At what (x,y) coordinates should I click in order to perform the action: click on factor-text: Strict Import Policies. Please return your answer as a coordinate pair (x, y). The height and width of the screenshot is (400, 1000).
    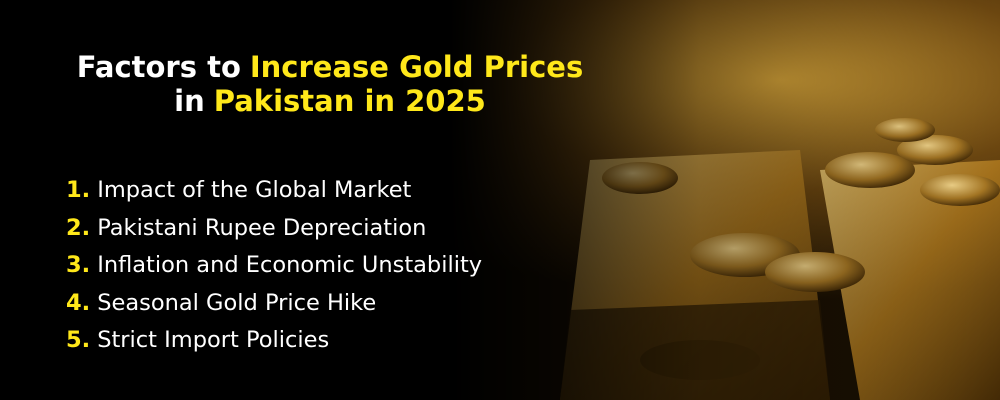
    Looking at the image, I should click on (213, 340).